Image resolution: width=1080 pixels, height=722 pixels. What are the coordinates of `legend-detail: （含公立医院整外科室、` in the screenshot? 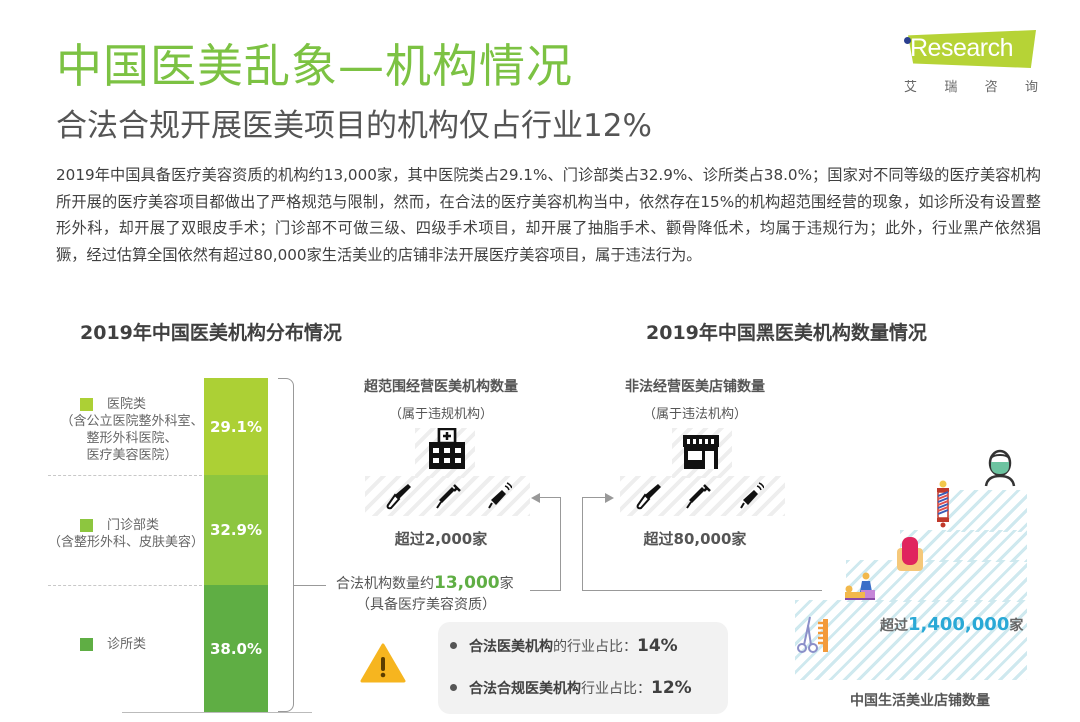 It's located at (132, 421).